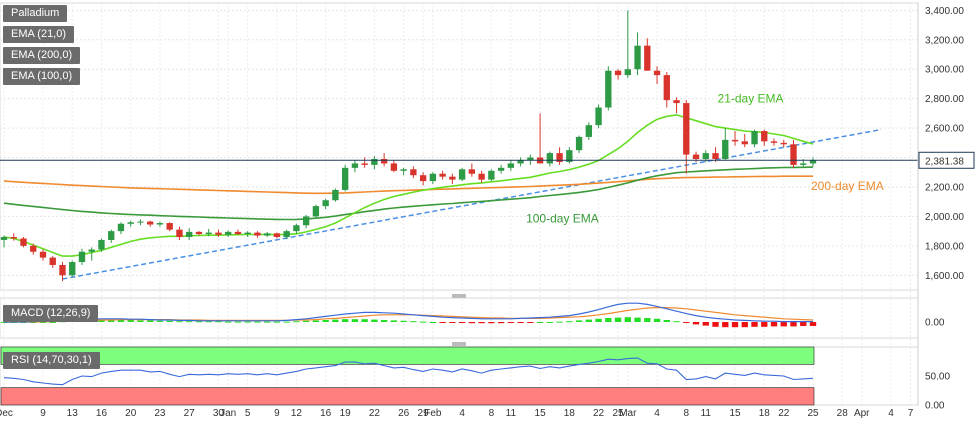  What do you see at coordinates (944, 70) in the screenshot?
I see `price-tick-label: 3,000.00` at bounding box center [944, 70].